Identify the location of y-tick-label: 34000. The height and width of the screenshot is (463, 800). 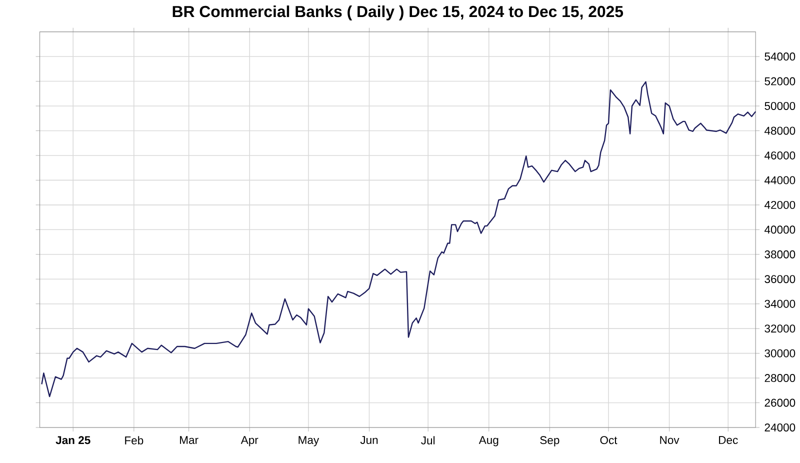
(780, 304).